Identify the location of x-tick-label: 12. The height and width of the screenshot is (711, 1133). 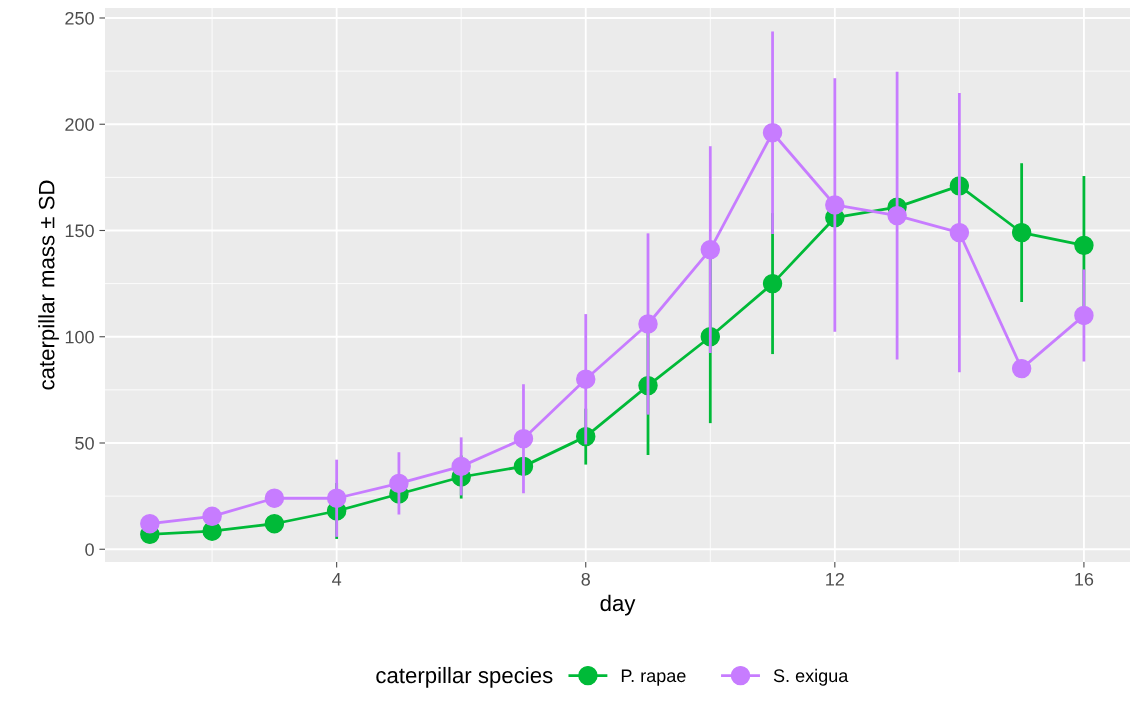
(835, 579).